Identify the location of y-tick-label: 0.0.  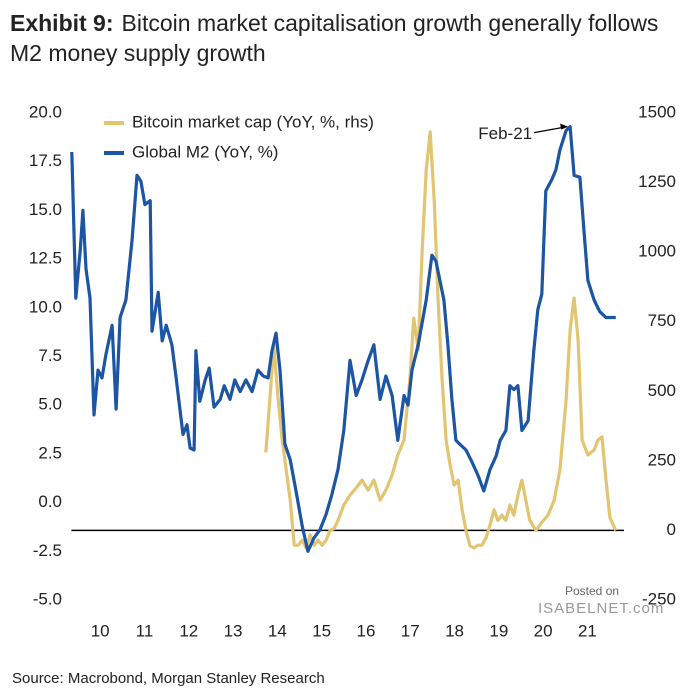
(50, 501).